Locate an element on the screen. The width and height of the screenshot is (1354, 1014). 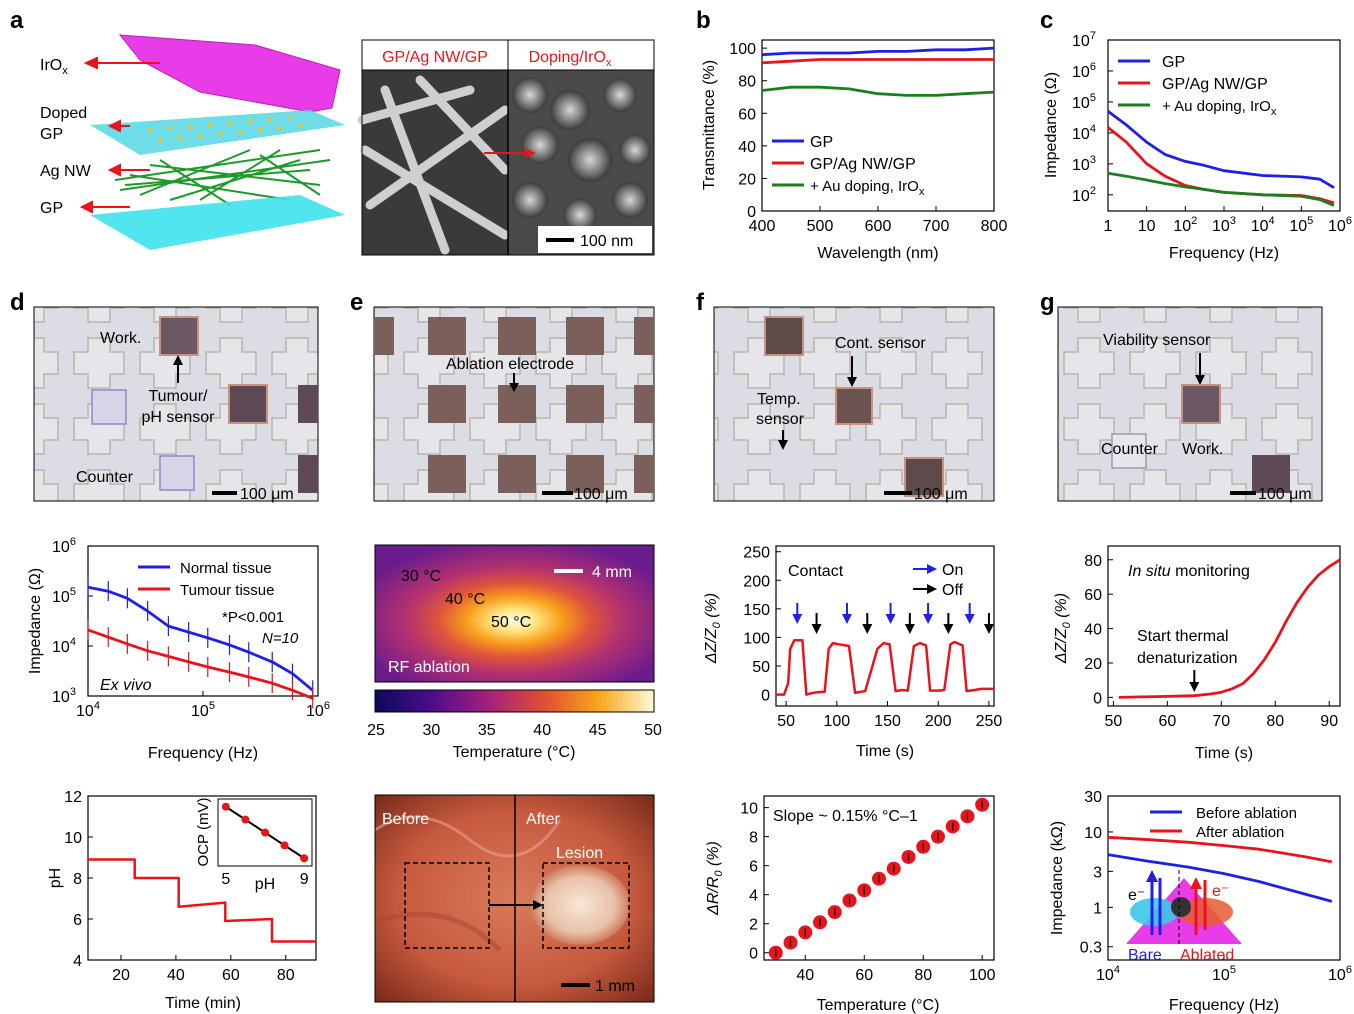
y-tick-label: 200 is located at coordinates (756, 581).